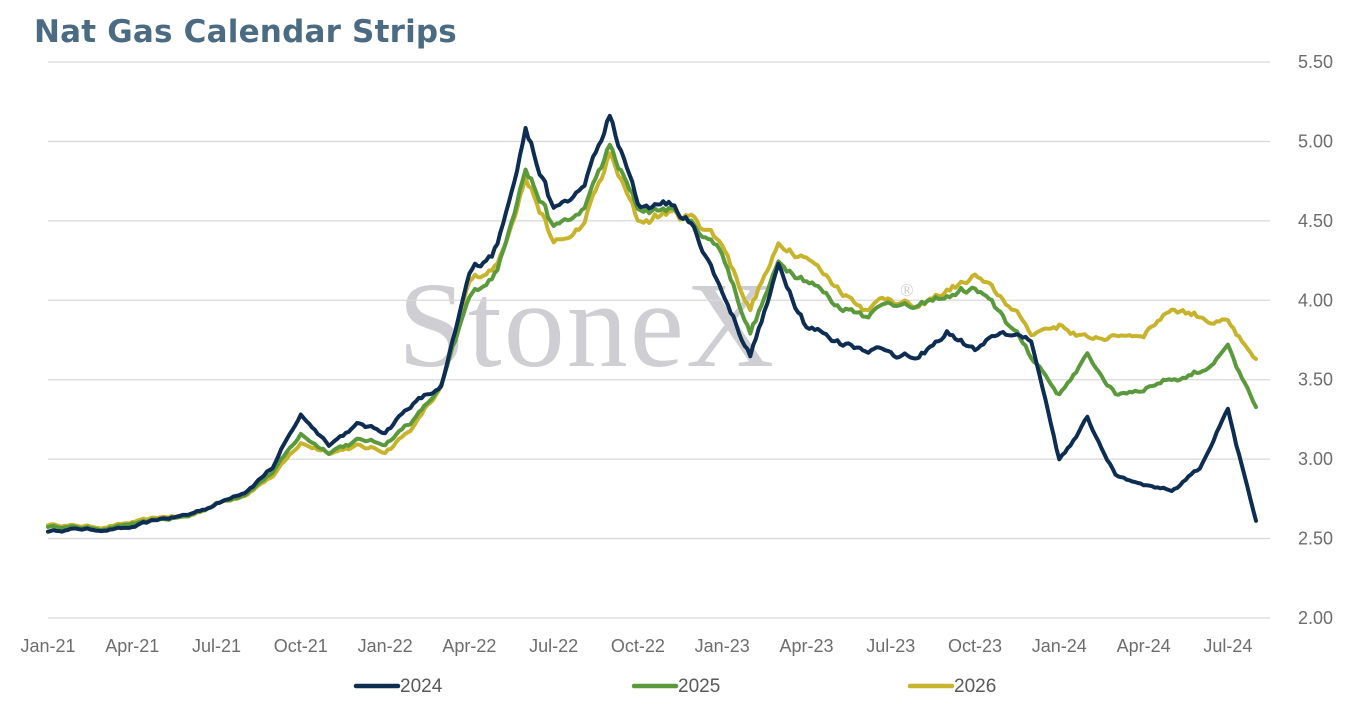  What do you see at coordinates (1315, 459) in the screenshot?
I see `y-tick-label: 3.00` at bounding box center [1315, 459].